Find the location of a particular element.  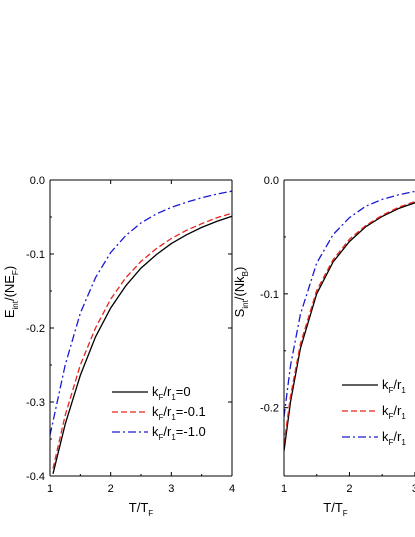

legend-label-1: kF/r1=0 is located at coordinates (171, 393).